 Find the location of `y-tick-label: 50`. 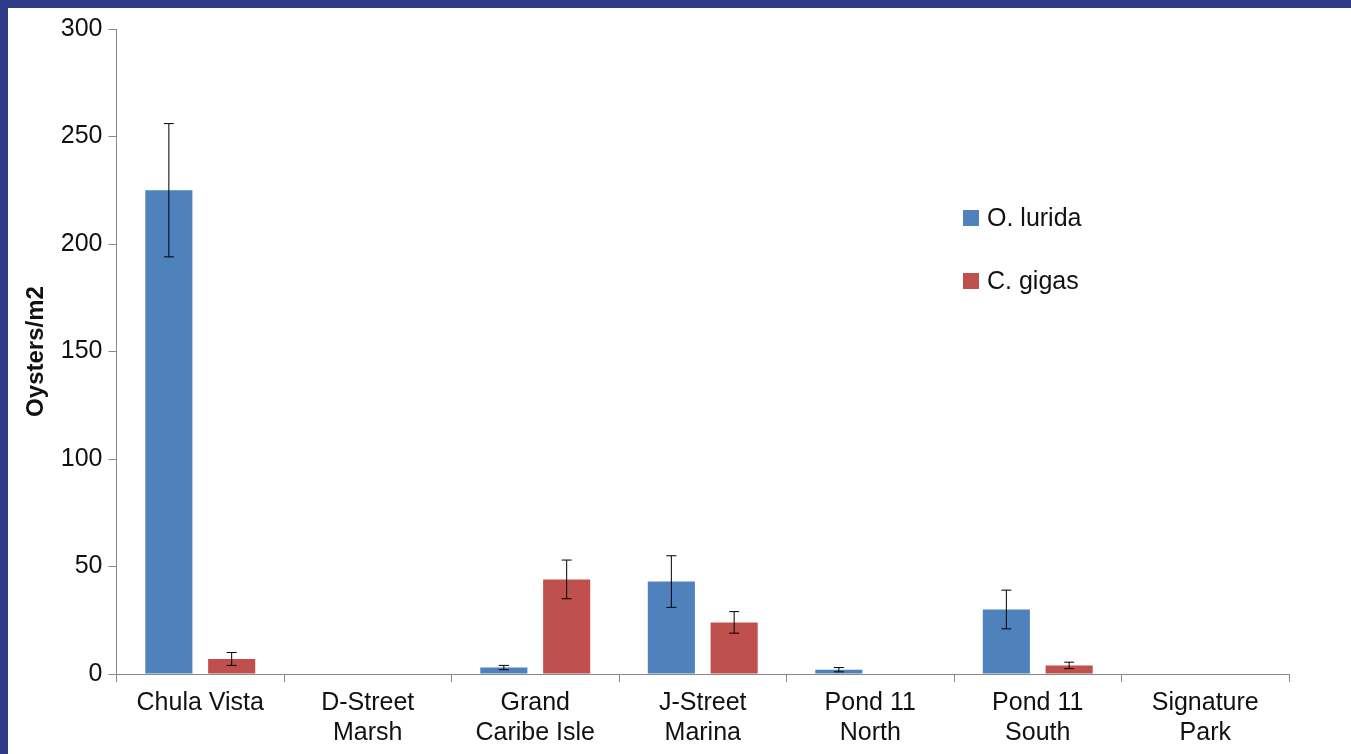

y-tick-label: 50 is located at coordinates (88, 564).